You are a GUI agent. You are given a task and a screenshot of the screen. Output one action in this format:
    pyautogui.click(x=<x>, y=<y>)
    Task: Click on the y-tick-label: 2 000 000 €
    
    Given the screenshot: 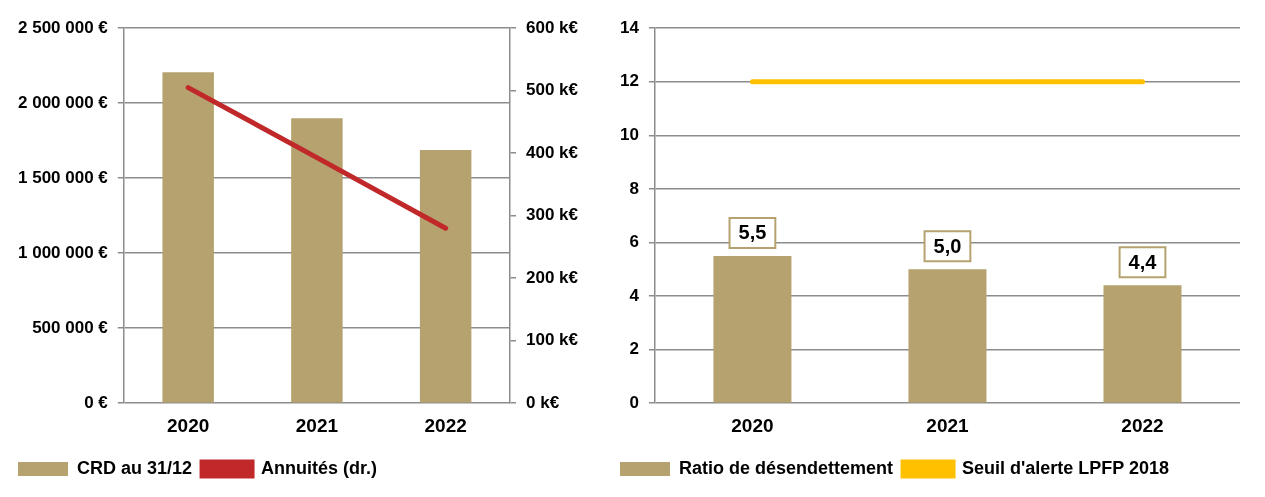 What is the action you would take?
    pyautogui.click(x=63, y=102)
    